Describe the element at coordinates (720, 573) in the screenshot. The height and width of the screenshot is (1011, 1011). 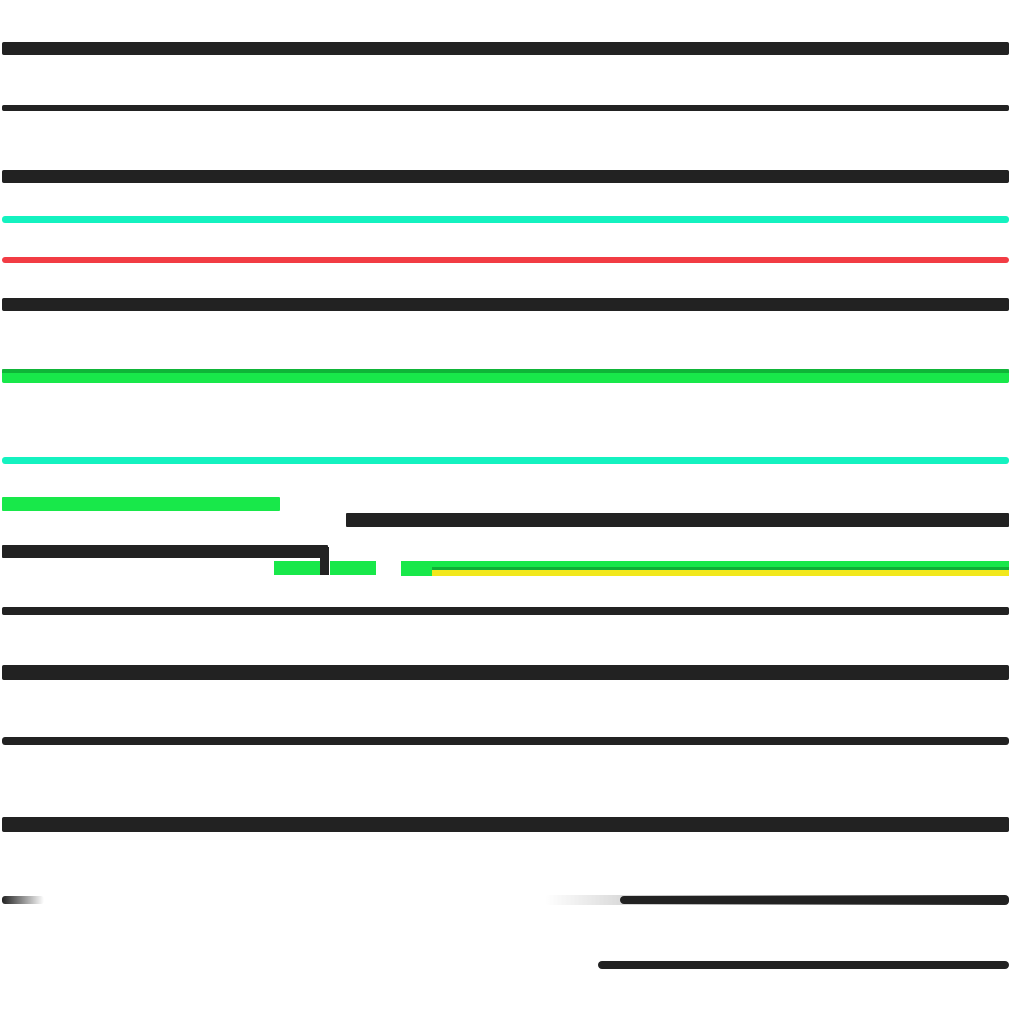
I see `segment-yellow-long` at that location.